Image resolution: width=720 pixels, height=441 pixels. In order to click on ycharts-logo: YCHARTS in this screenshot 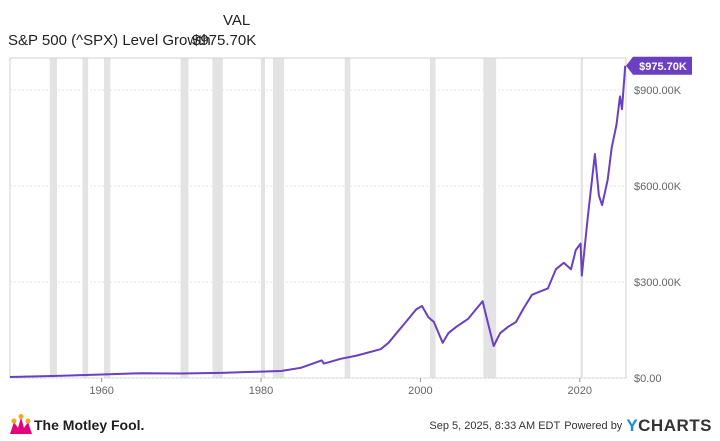, I will do `click(669, 426)`.